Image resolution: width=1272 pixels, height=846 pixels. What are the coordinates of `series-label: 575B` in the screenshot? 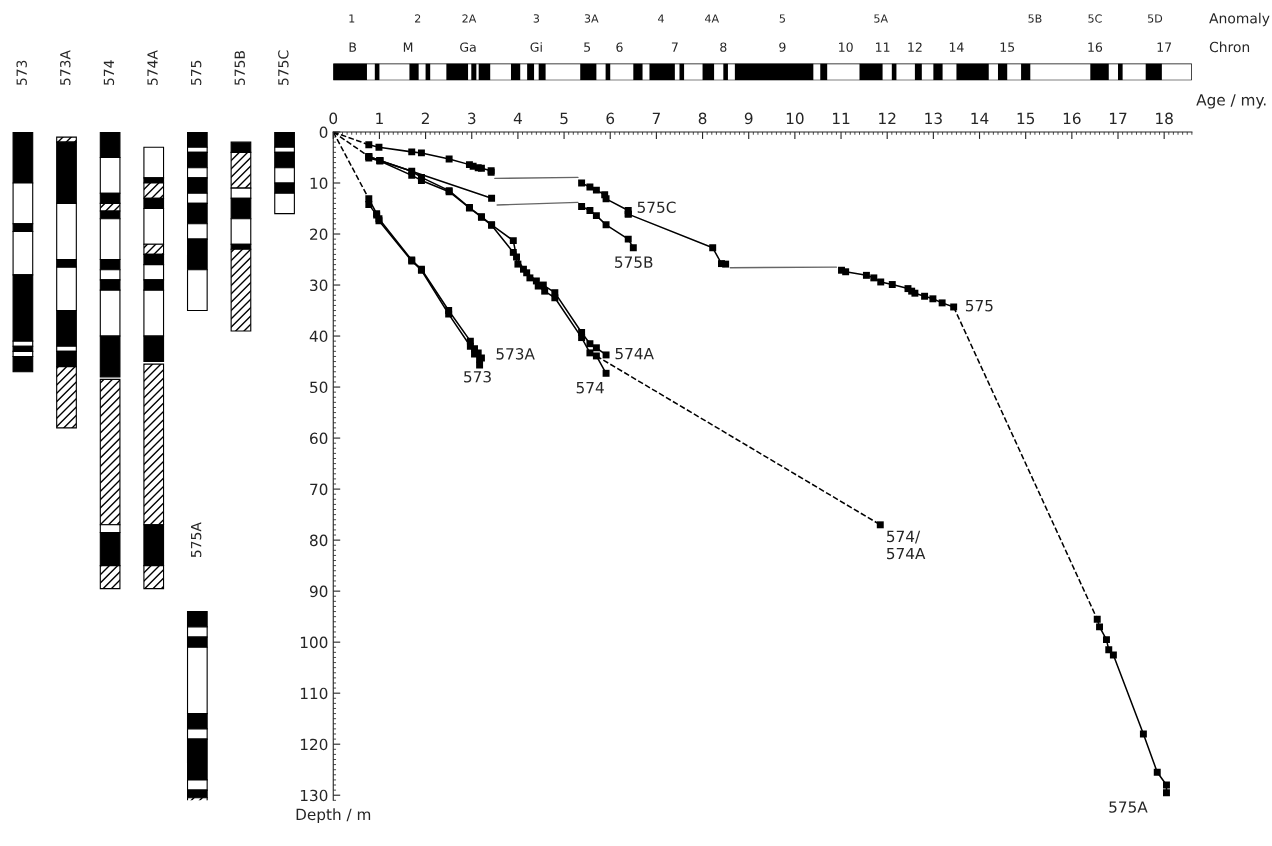 It's located at (634, 262).